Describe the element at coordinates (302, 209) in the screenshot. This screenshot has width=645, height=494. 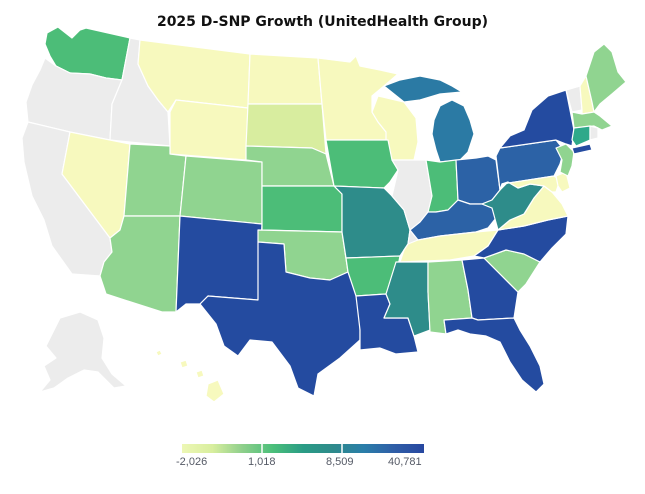
I see `state-ks` at that location.